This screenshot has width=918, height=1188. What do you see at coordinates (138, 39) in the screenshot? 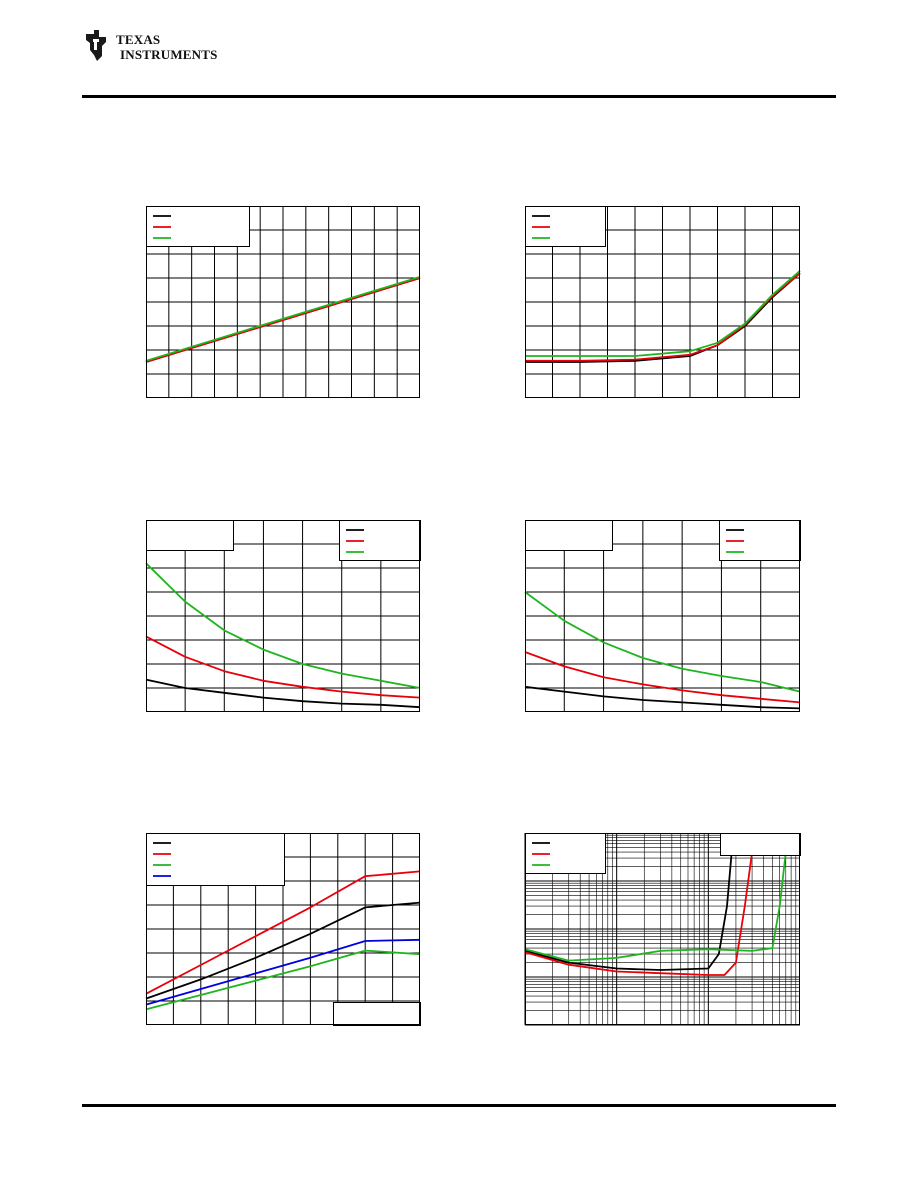
I see `brand-line-1: TEXAS` at bounding box center [138, 39].